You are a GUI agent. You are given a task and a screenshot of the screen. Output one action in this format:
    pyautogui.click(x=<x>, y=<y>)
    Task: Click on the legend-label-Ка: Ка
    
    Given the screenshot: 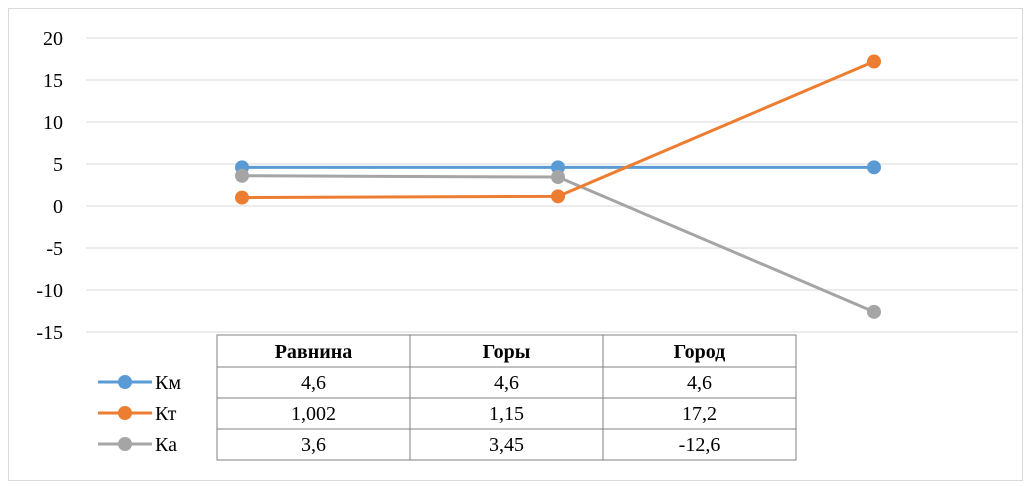 What is the action you would take?
    pyautogui.click(x=166, y=445)
    